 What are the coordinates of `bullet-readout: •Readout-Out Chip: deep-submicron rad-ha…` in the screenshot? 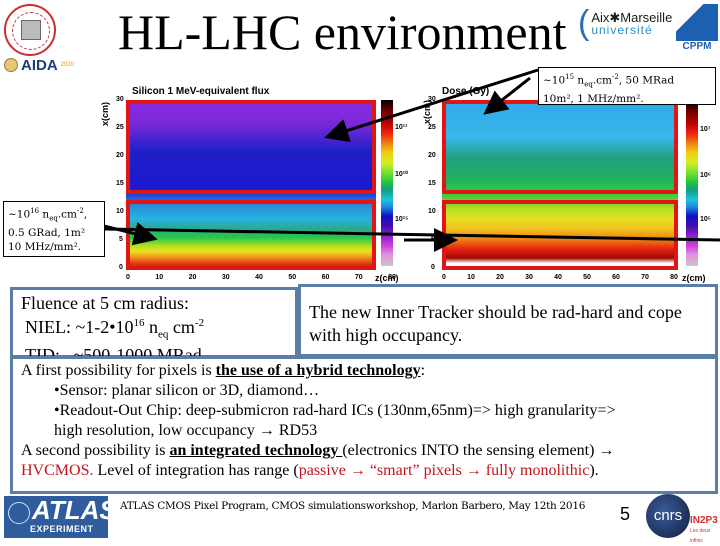 It's located at (335, 410).